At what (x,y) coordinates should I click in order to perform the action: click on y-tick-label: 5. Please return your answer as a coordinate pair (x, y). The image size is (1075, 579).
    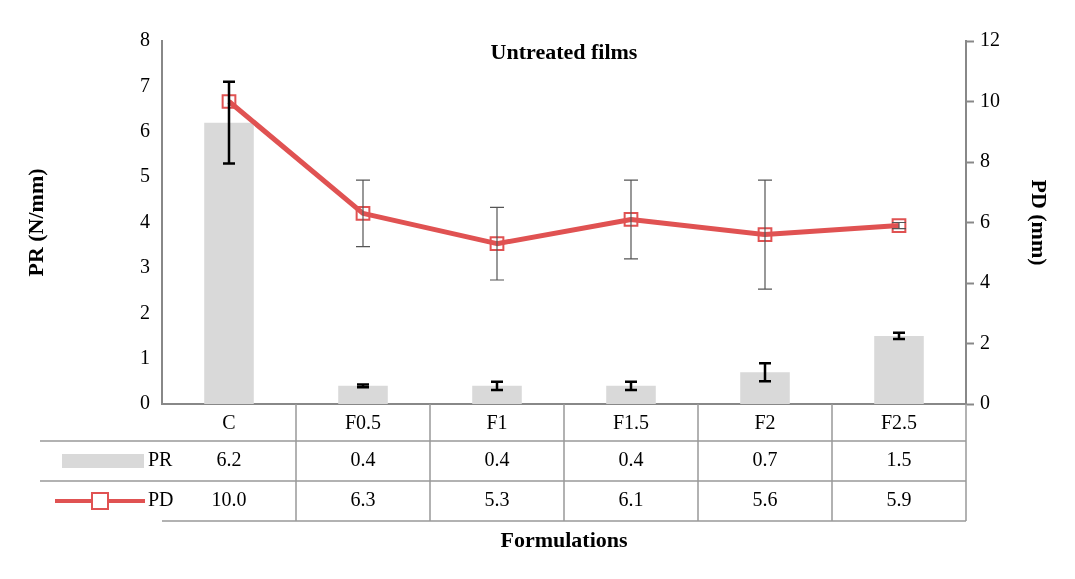
    Looking at the image, I should click on (145, 175).